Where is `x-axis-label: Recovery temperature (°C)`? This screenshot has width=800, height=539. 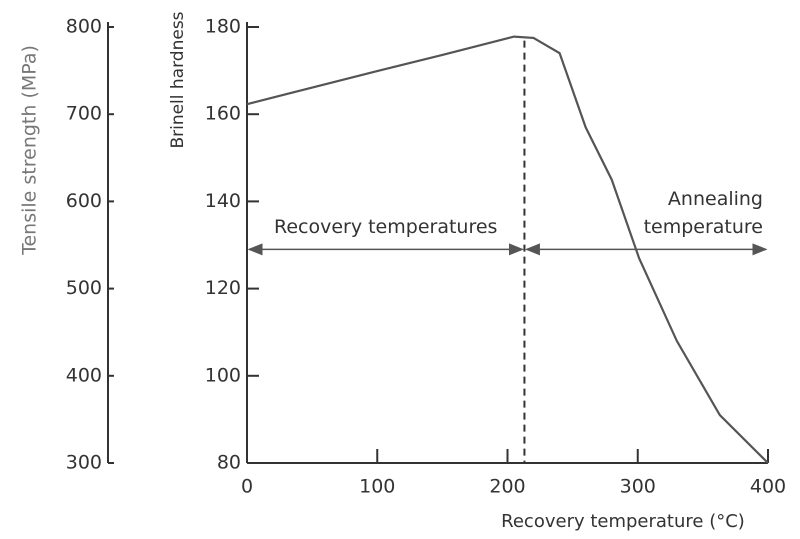 x-axis-label: Recovery temperature (°C) is located at coordinates (623, 521).